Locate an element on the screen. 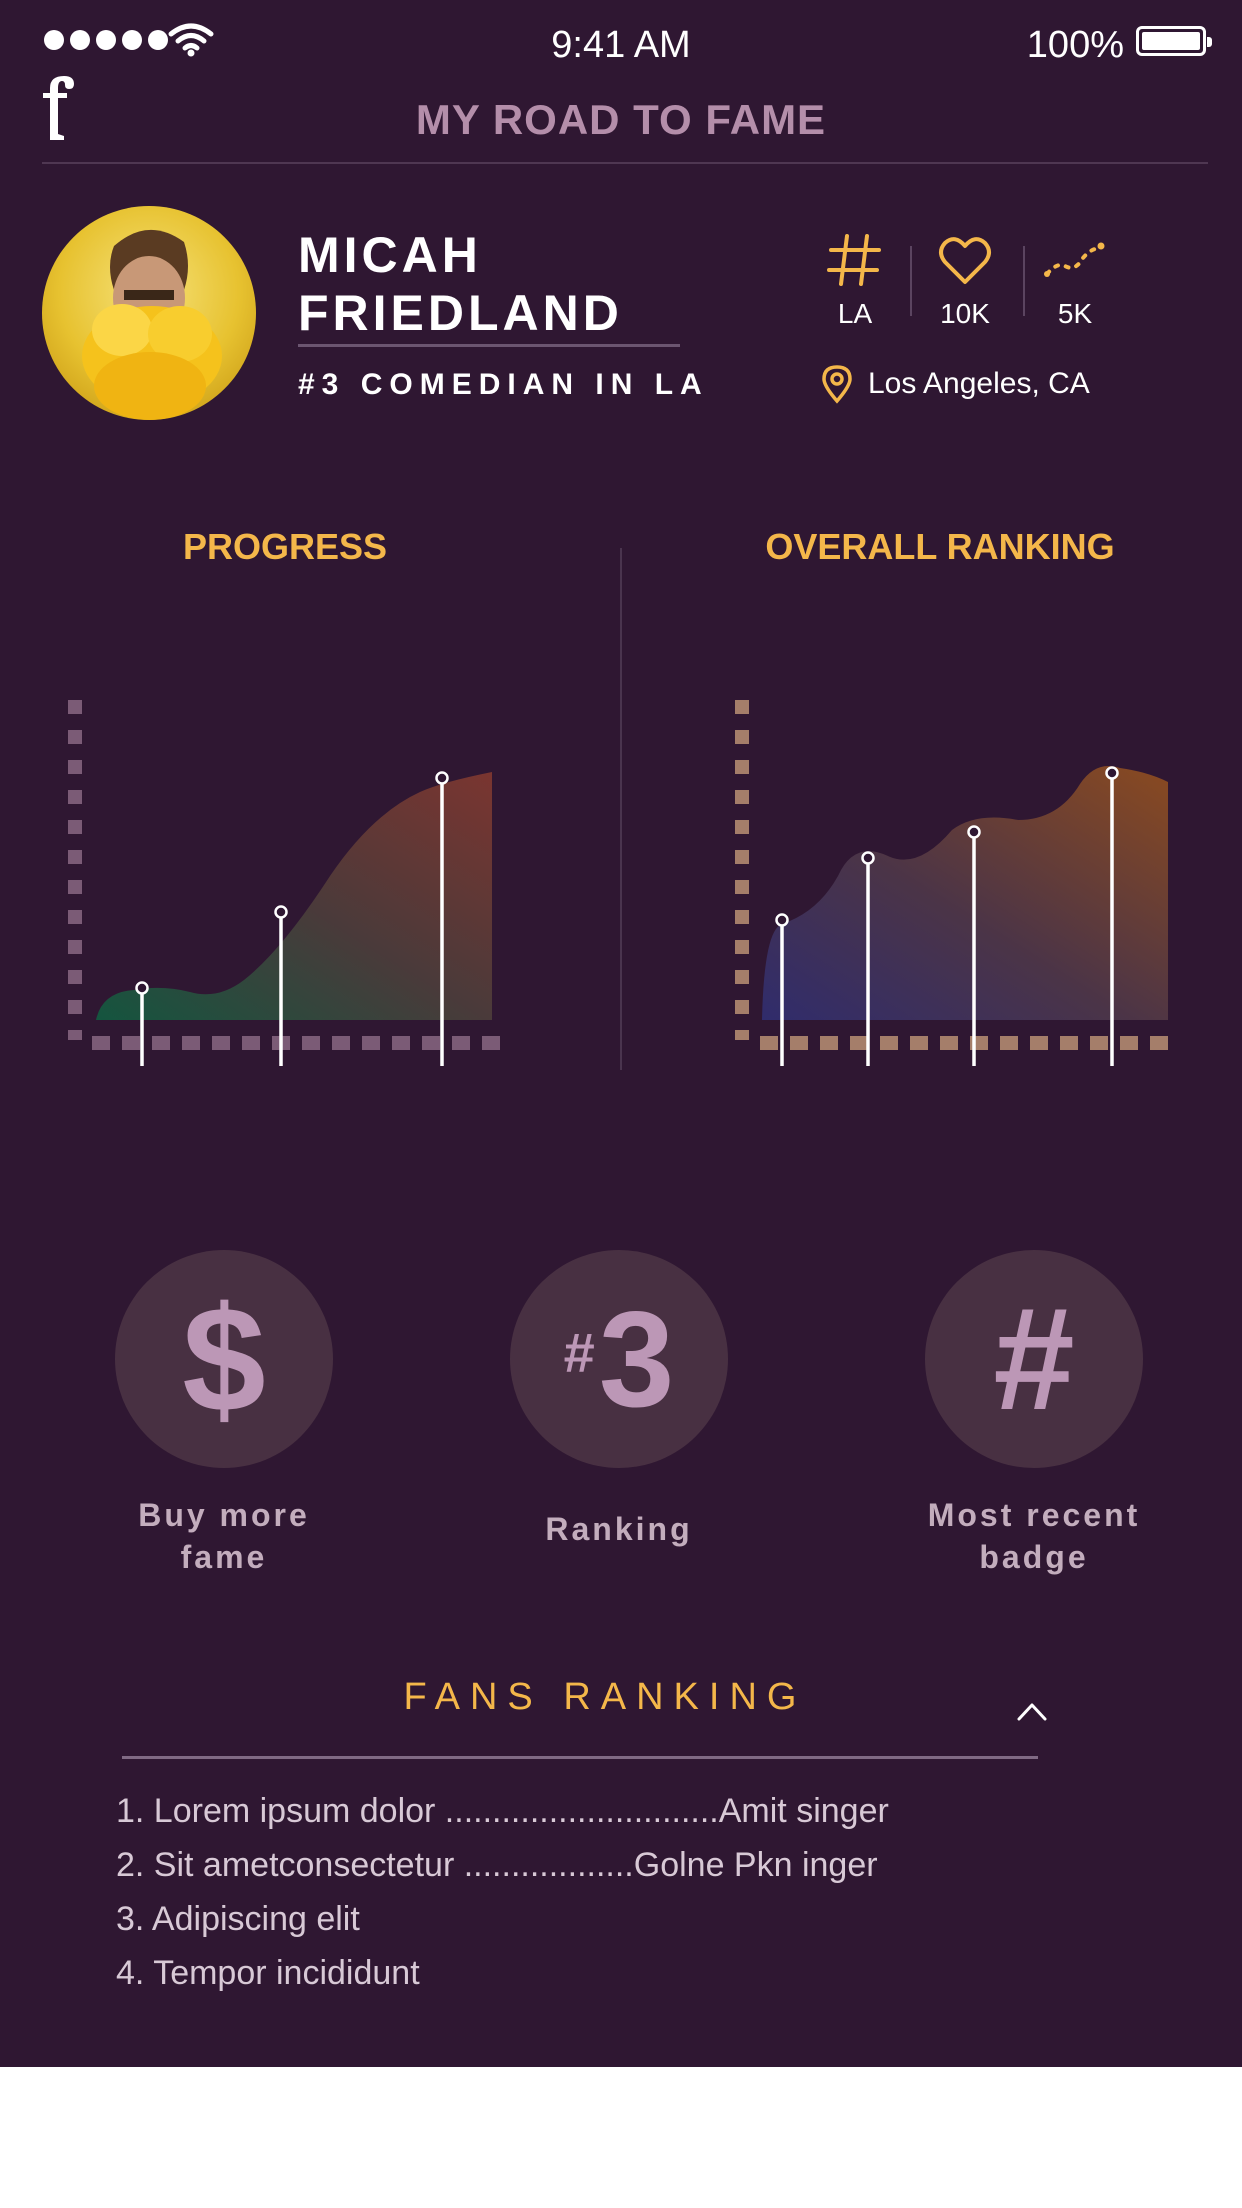  battery-icon is located at coordinates (1174, 41).